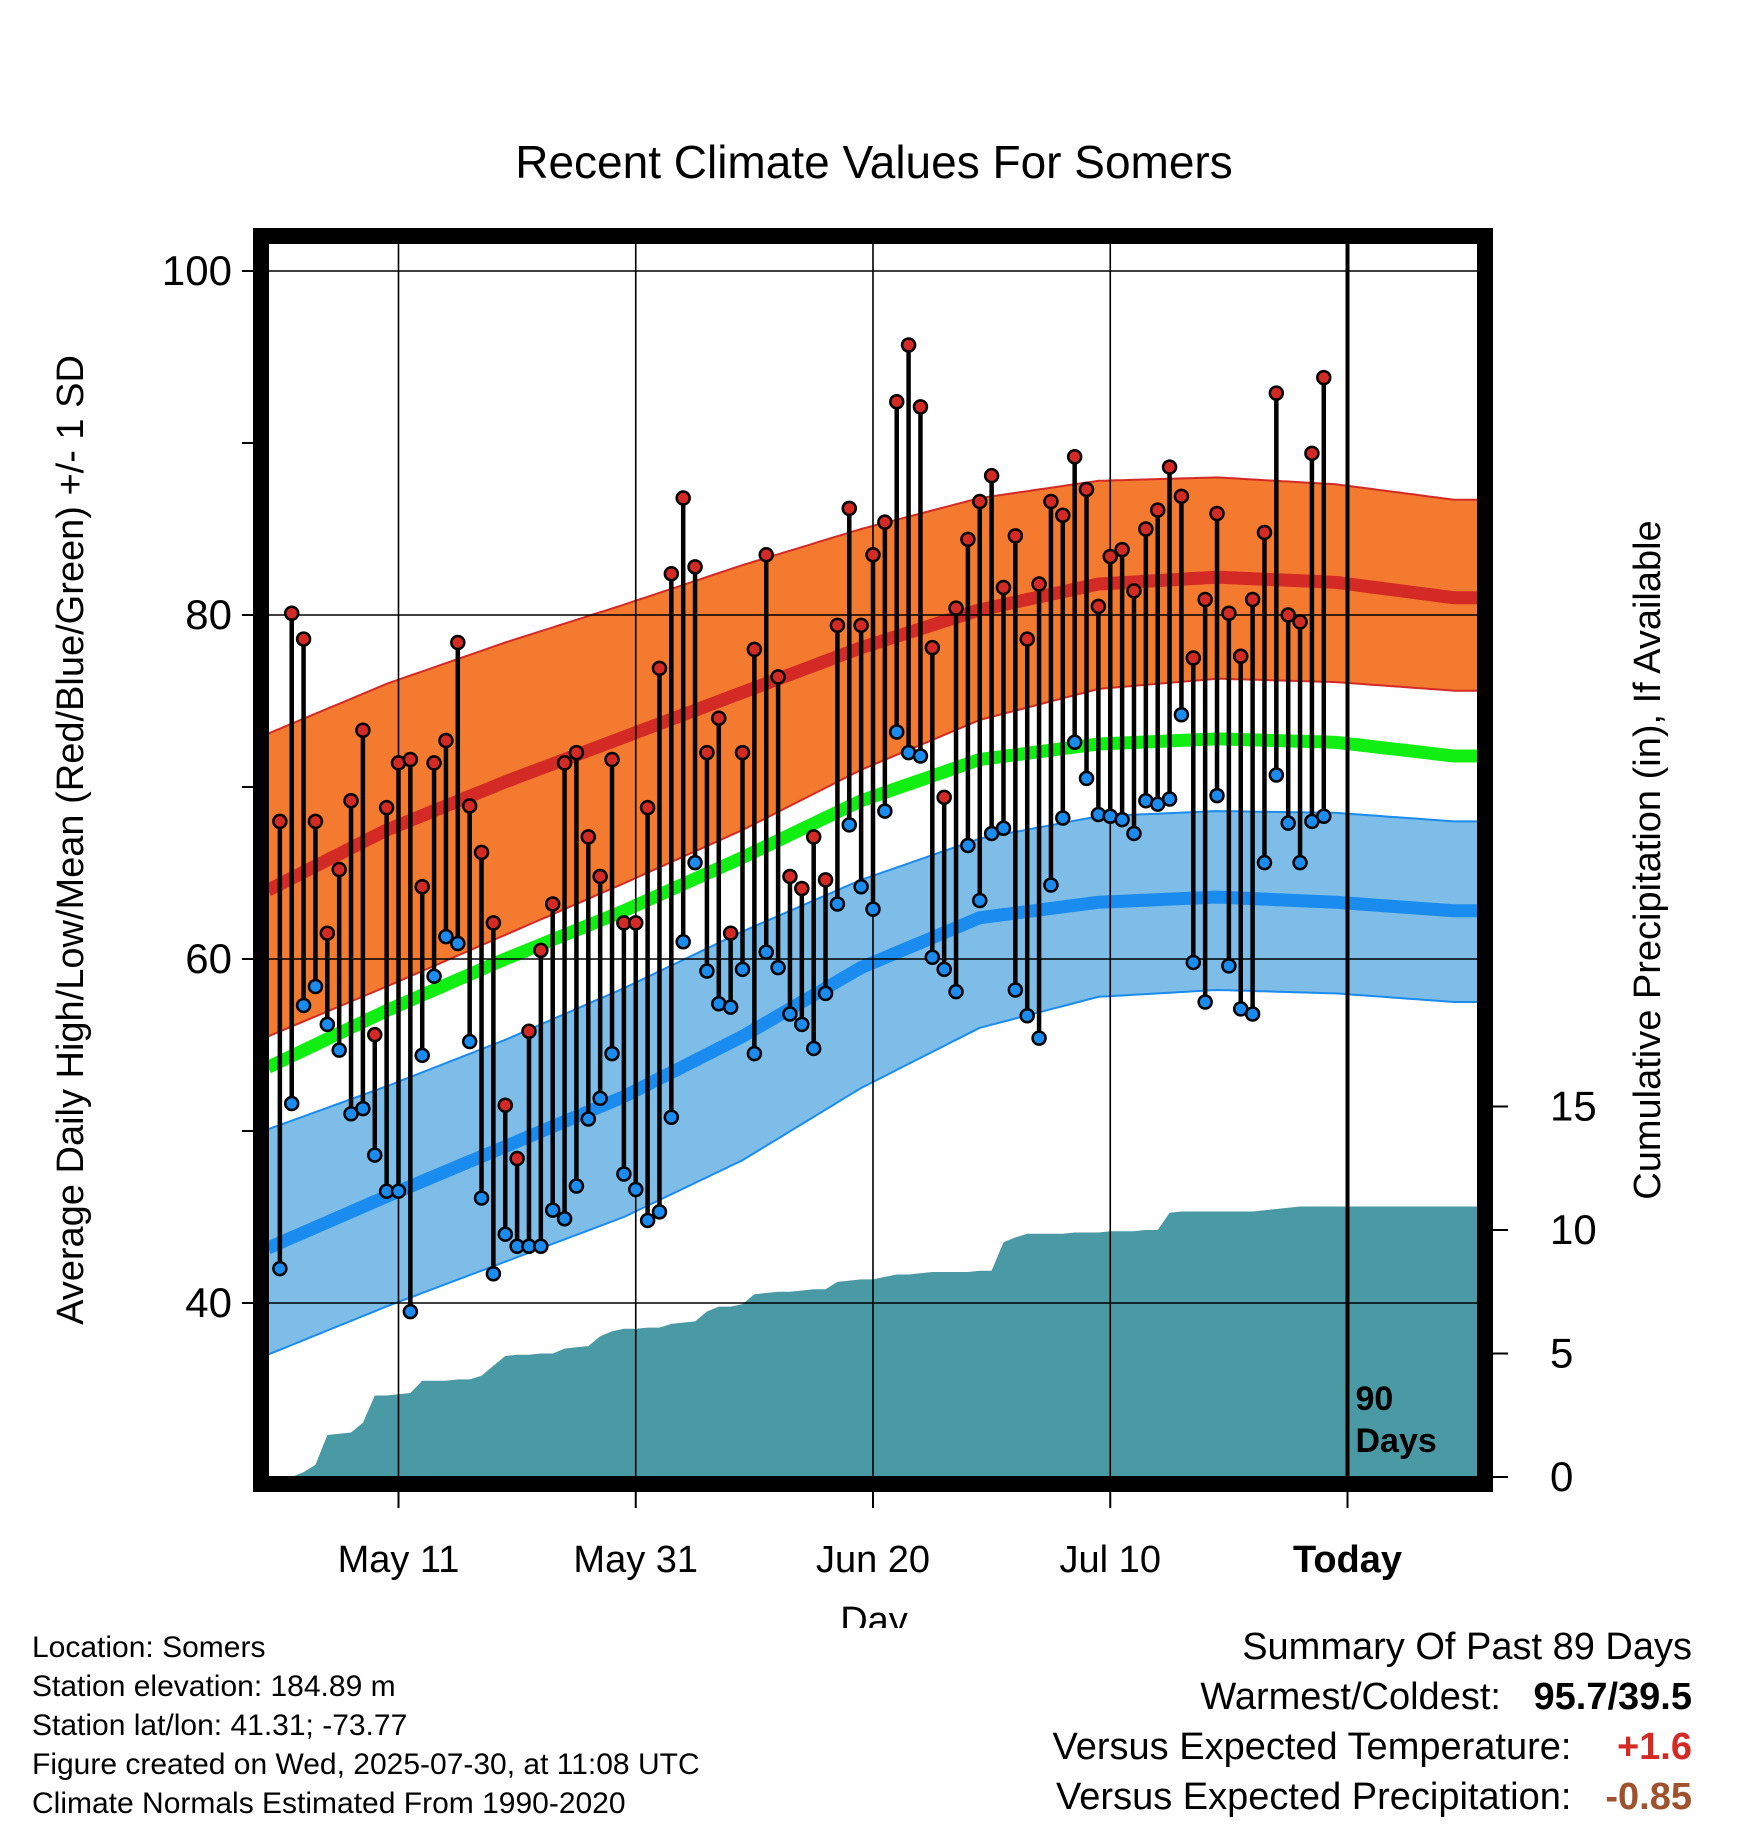 Image resolution: width=1748 pixels, height=1828 pixels. I want to click on station-latlon: Station lat/lon: 41.31; -73.77, so click(220, 1725).